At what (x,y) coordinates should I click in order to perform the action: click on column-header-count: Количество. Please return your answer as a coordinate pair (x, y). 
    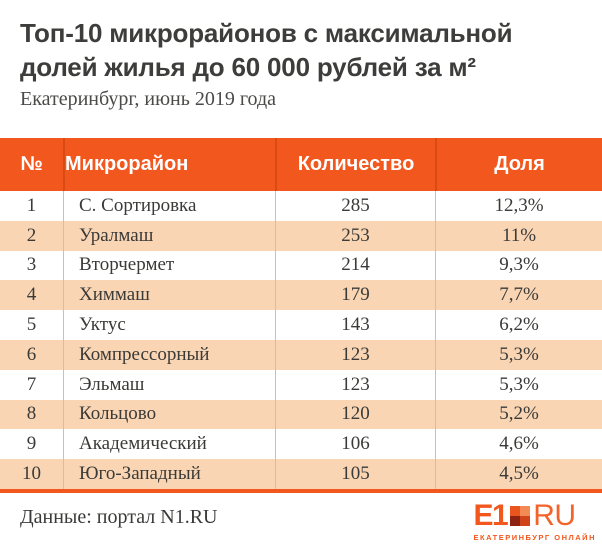
    Looking at the image, I should click on (355, 164).